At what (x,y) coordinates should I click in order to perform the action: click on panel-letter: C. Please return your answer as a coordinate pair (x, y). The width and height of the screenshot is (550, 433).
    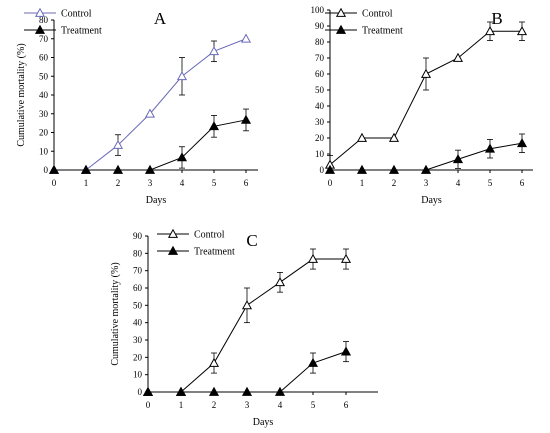
    Looking at the image, I should click on (251, 240).